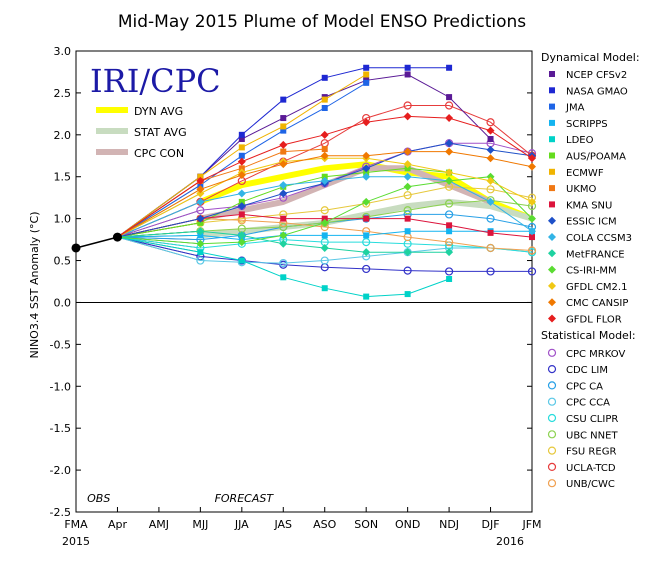 The image size is (655, 563). Describe the element at coordinates (76, 524) in the screenshot. I see `x-tick-label: FMA` at that location.